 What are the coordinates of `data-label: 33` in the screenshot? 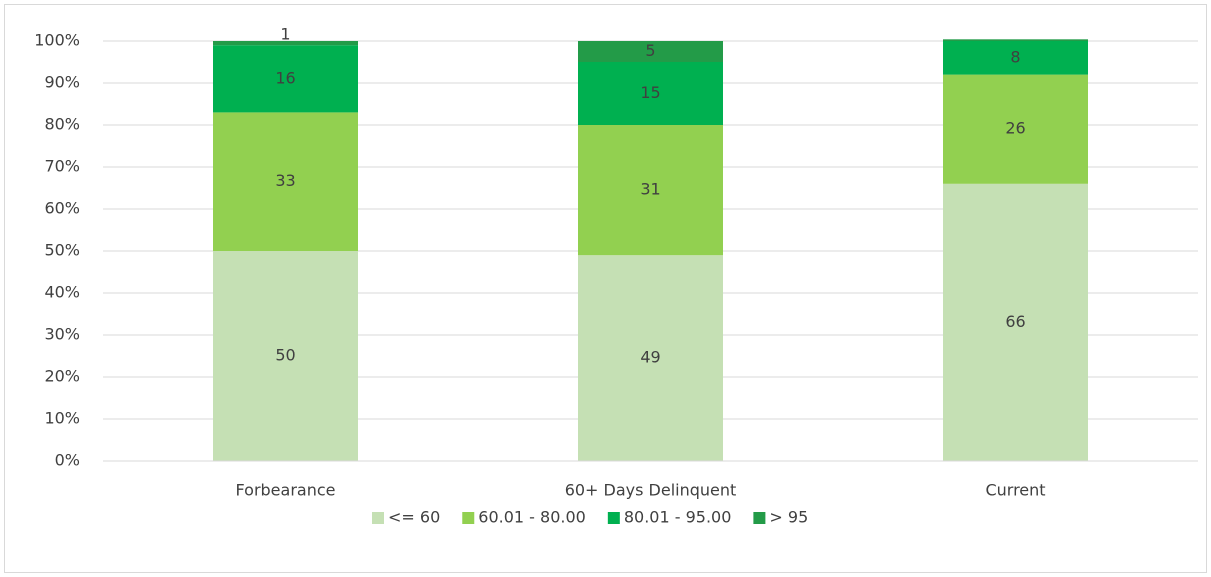 It's located at (285, 180).